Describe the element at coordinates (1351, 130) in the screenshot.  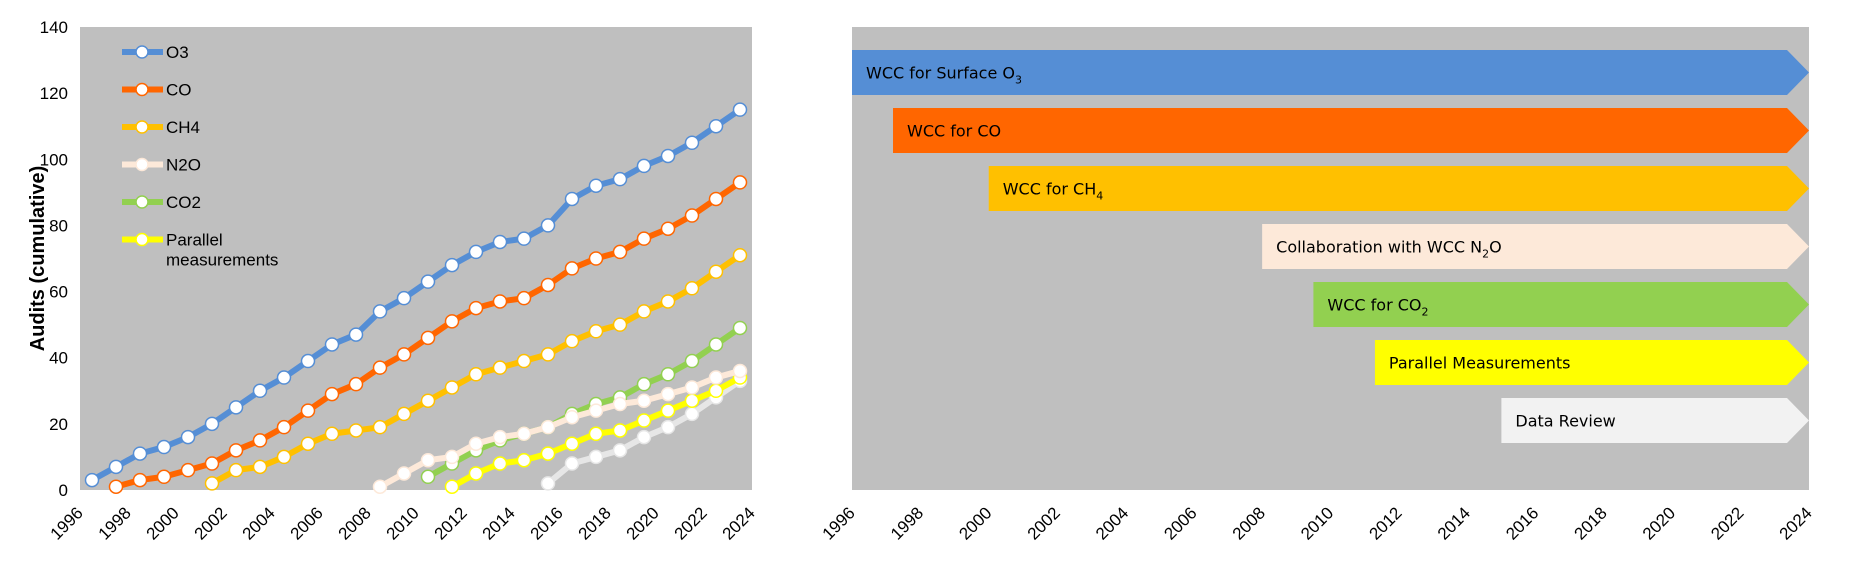
I see `timeline-bar: WCC for CO` at that location.